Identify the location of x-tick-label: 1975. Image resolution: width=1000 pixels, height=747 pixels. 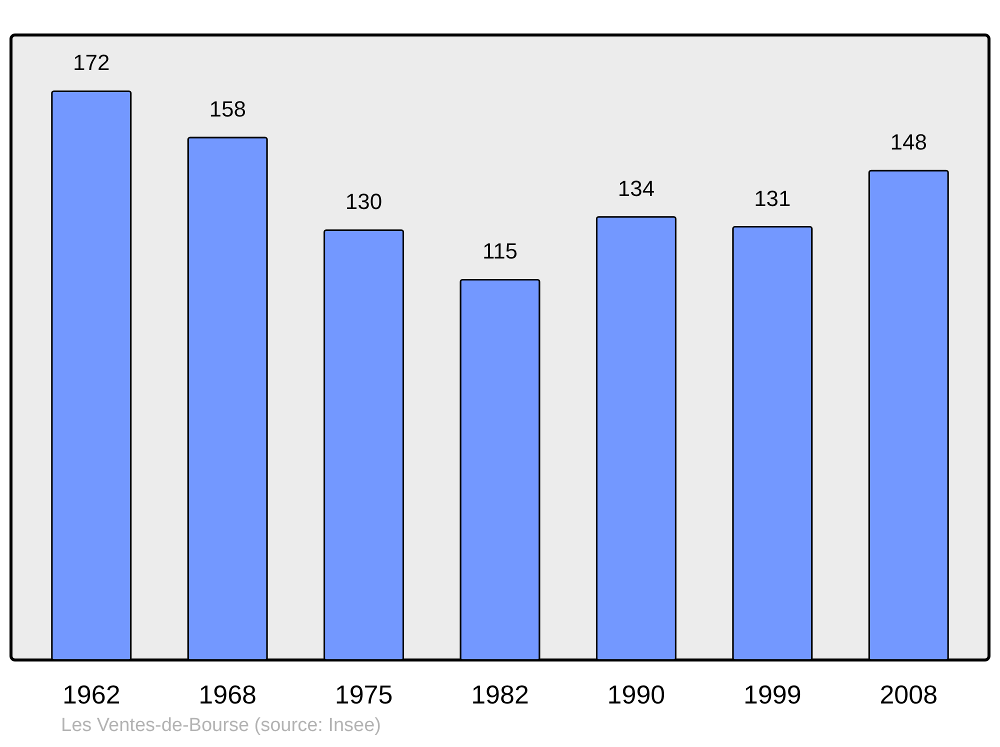
(363, 695).